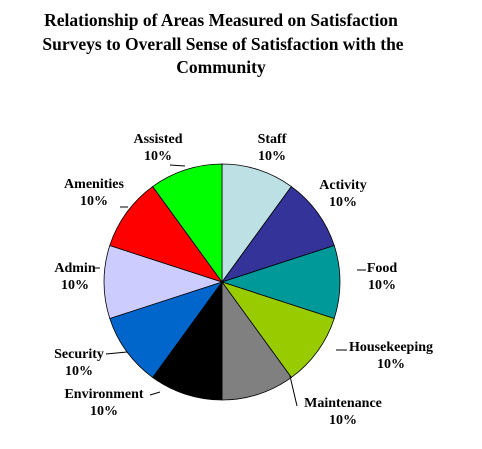 Image resolution: width=482 pixels, height=449 pixels. What do you see at coordinates (256, 223) in the screenshot?
I see `pie-slice-staff` at bounding box center [256, 223].